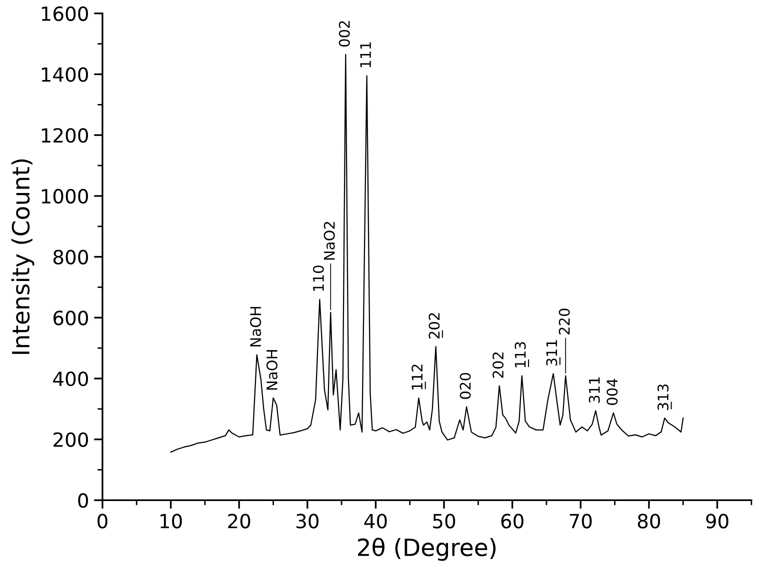 This screenshot has width=759, height=583. Describe the element at coordinates (65, 74) in the screenshot. I see `y-tick-label: 1400` at that location.